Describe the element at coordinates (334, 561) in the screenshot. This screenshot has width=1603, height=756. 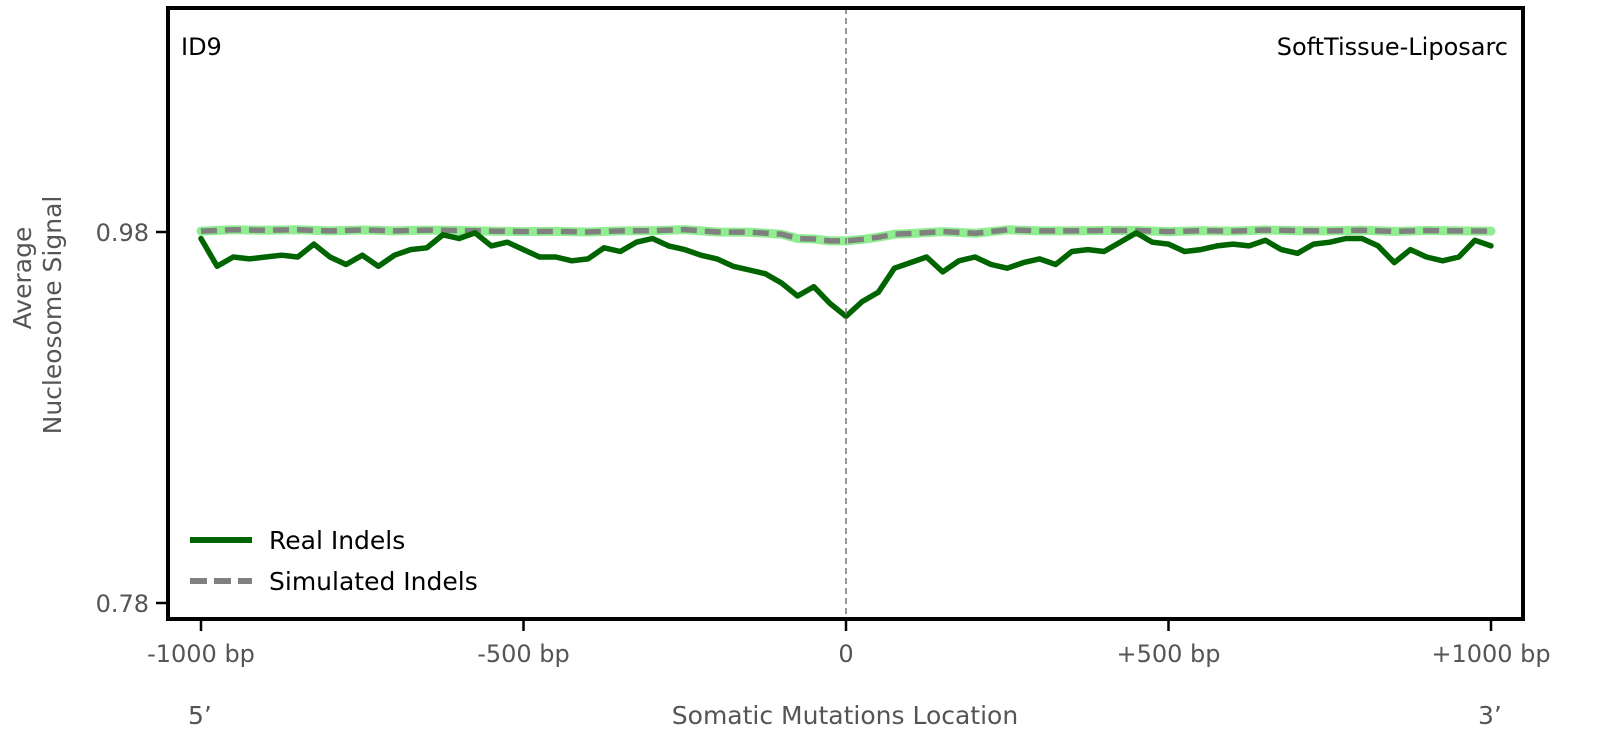
I see `legend: Real Indels Simulated Indels` at that location.